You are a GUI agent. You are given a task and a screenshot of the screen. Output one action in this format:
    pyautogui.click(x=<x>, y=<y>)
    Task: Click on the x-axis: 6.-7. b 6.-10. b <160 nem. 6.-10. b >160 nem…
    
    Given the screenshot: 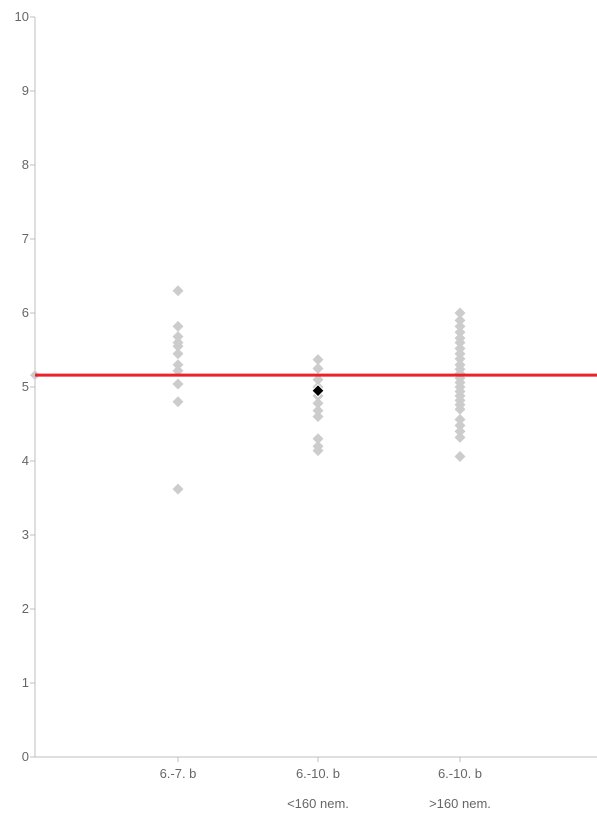 What is the action you would take?
    pyautogui.click(x=316, y=783)
    